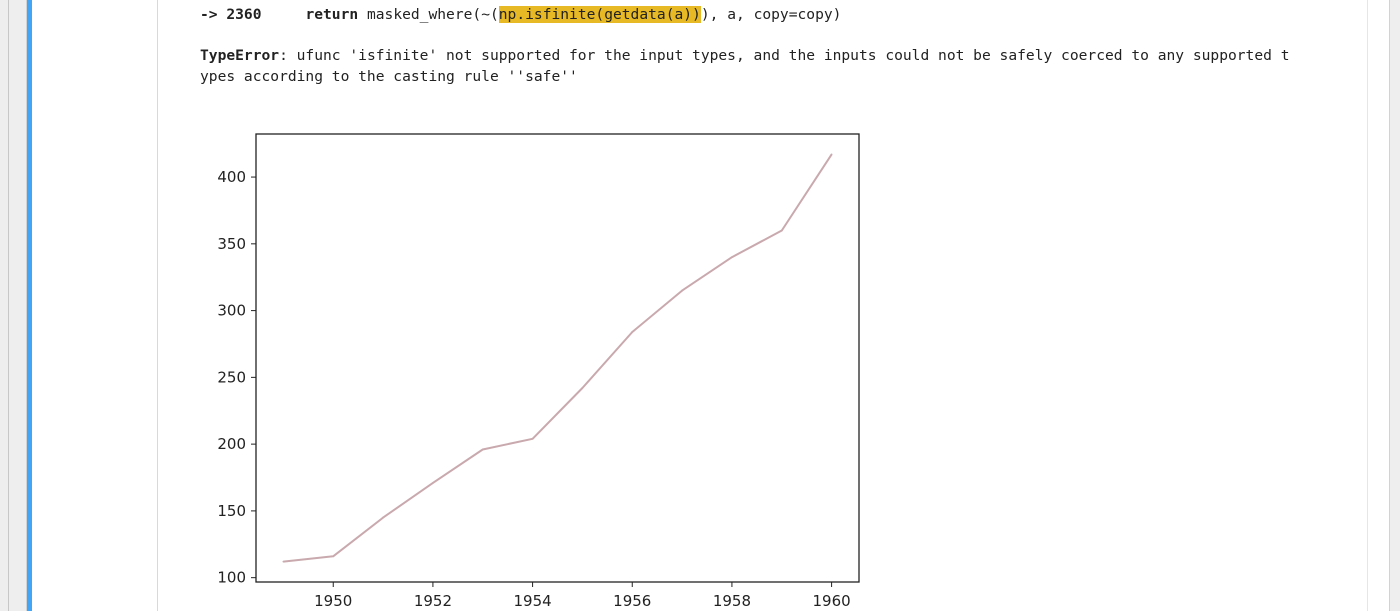 This screenshot has height=611, width=1400. I want to click on traceback-code-post: ), a, copy=copy), so click(771, 14).